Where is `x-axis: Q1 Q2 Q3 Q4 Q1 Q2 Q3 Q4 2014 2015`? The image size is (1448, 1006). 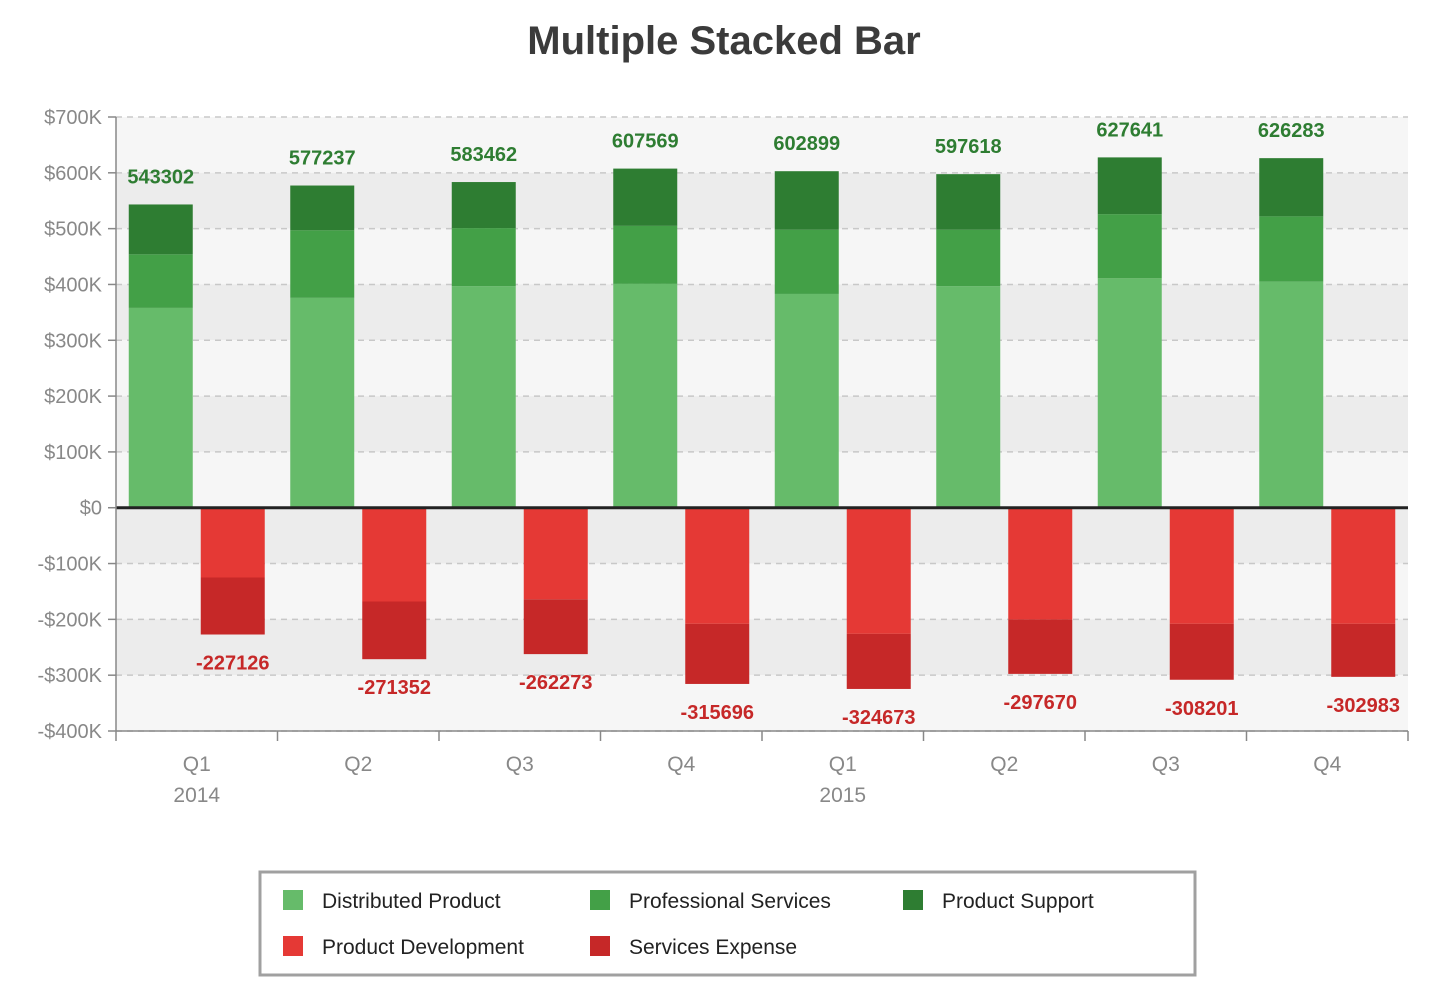 x-axis: Q1 Q2 Q3 Q4 Q1 Q2 Q3 Q4 2014 2015 is located at coordinates (762, 768).